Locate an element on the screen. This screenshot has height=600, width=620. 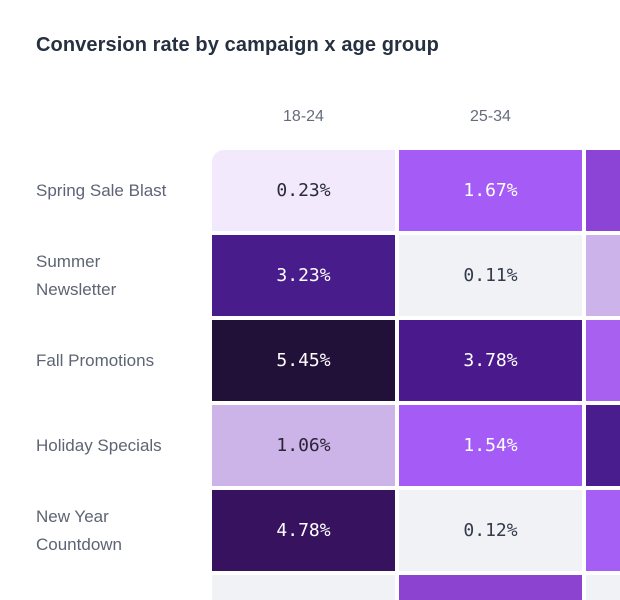
heatmap-cell: 1.67% is located at coordinates (490, 190).